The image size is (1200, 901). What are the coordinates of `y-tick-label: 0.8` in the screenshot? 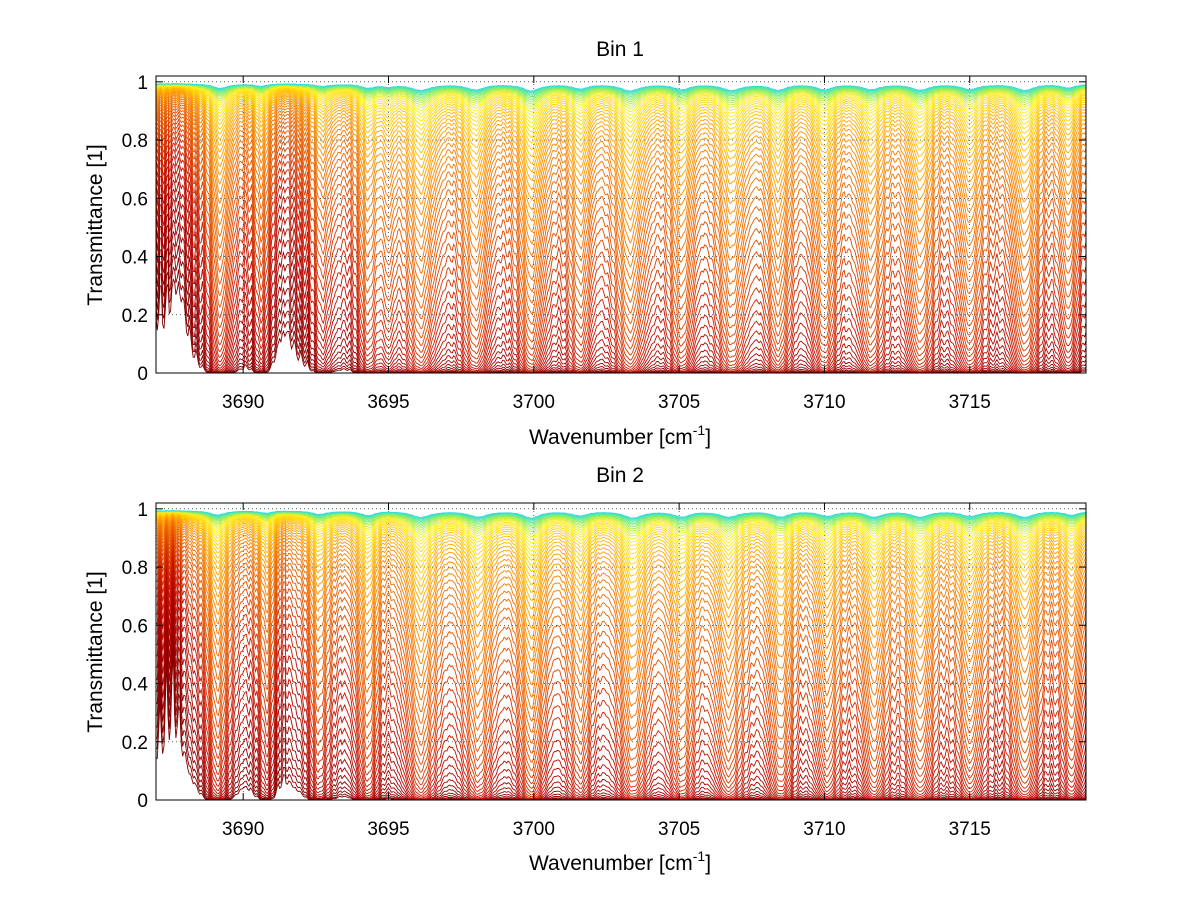 It's located at (135, 141).